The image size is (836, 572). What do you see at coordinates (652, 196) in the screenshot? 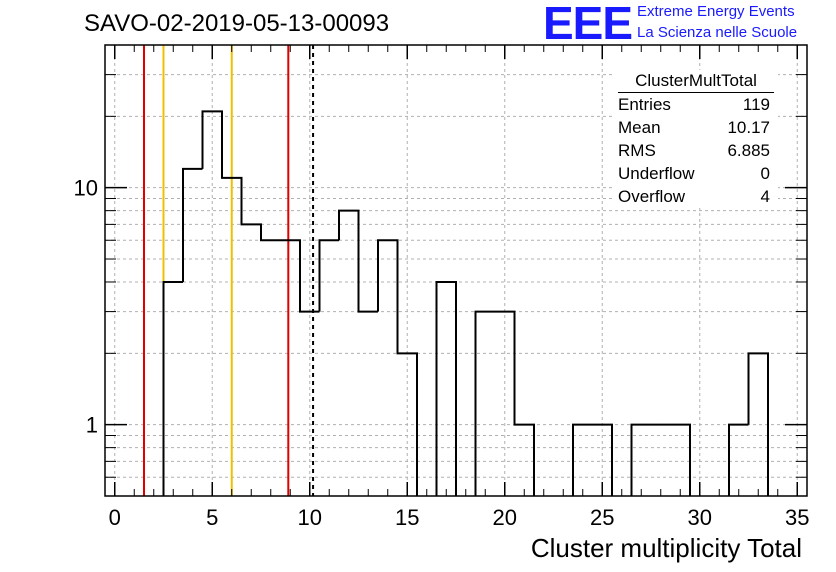
I see `stats-label: Overflow` at bounding box center [652, 196].